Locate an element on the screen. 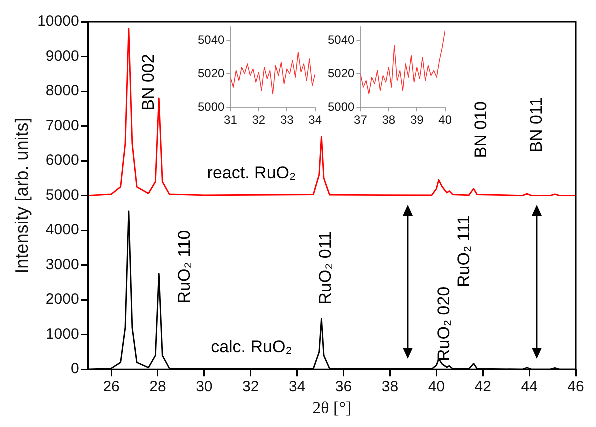 The height and width of the screenshot is (427, 596). y-axis-title: Intensity [arb. units] is located at coordinates (22, 196).